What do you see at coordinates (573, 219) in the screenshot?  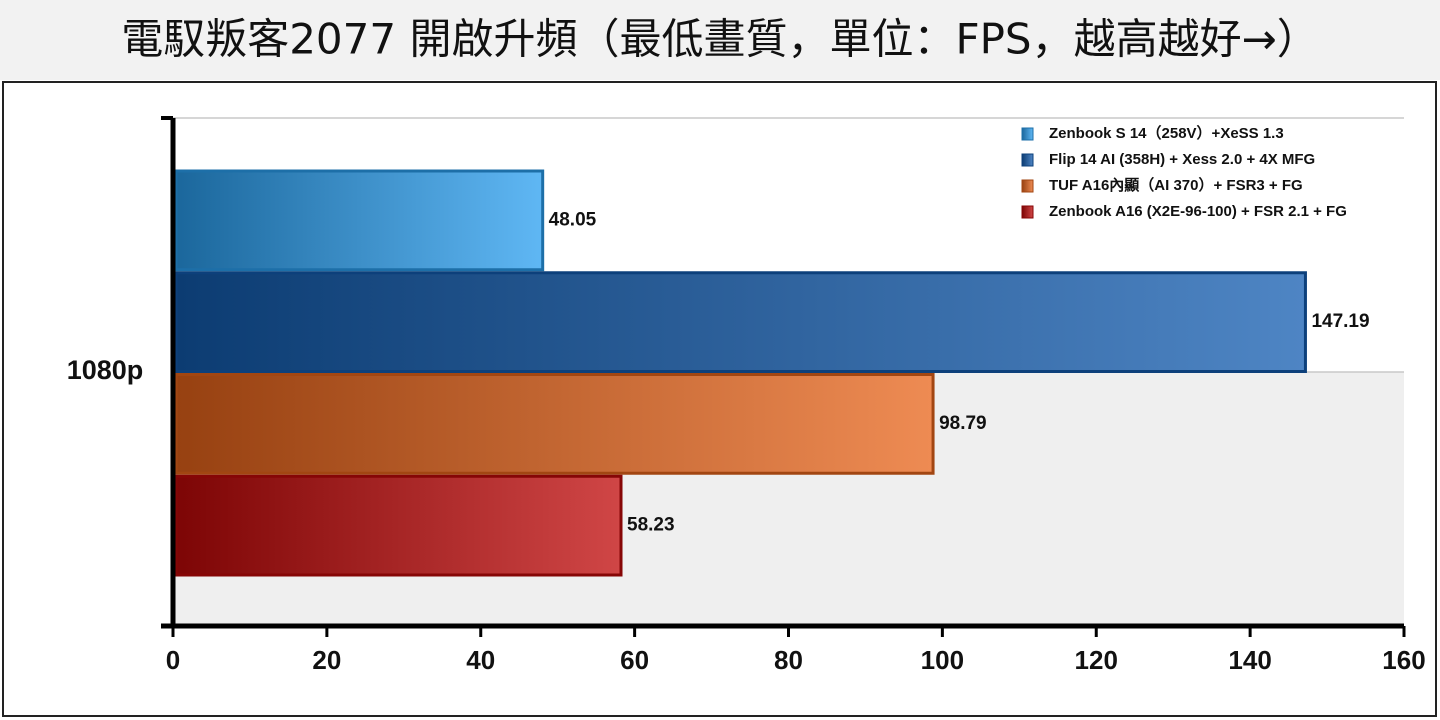 I see `value-label: 48.05` at bounding box center [573, 219].